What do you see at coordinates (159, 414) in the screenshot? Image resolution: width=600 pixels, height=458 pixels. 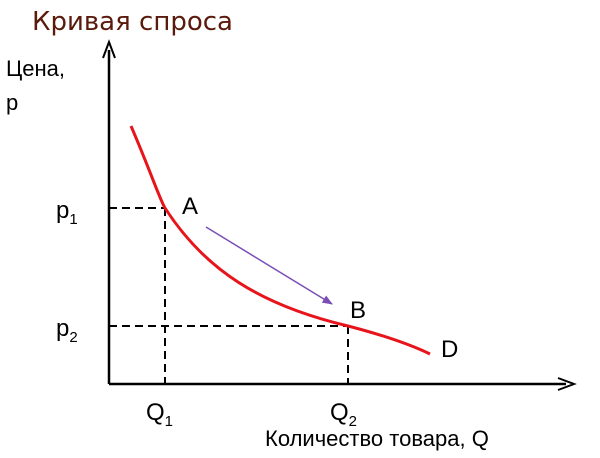 I see `quantity-tick-q1: Q1` at bounding box center [159, 414].